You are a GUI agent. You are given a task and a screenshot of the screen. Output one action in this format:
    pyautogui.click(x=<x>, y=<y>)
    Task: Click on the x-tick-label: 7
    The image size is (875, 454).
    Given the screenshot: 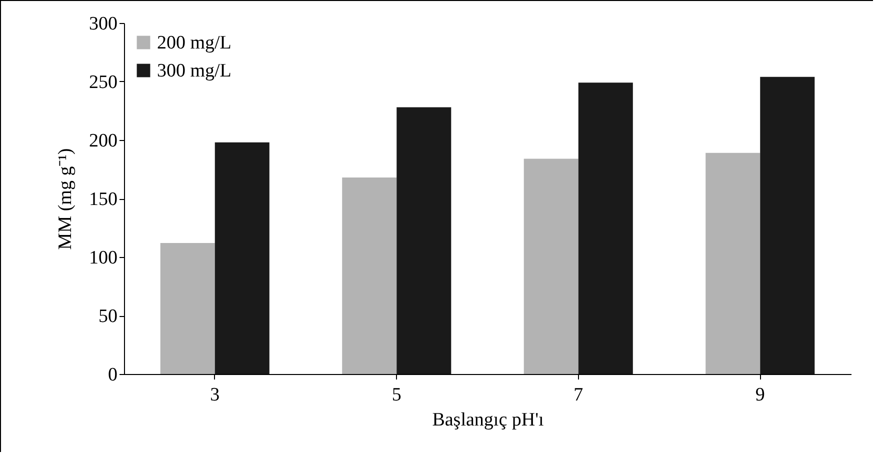 What is the action you would take?
    pyautogui.click(x=579, y=395)
    